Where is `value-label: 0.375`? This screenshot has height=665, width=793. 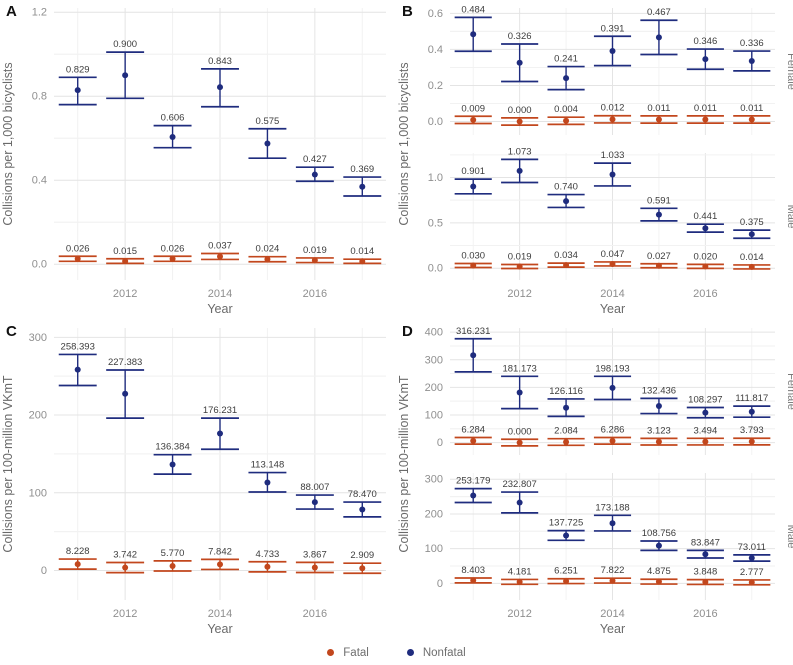
value-label: 0.375 is located at coordinates (752, 222).